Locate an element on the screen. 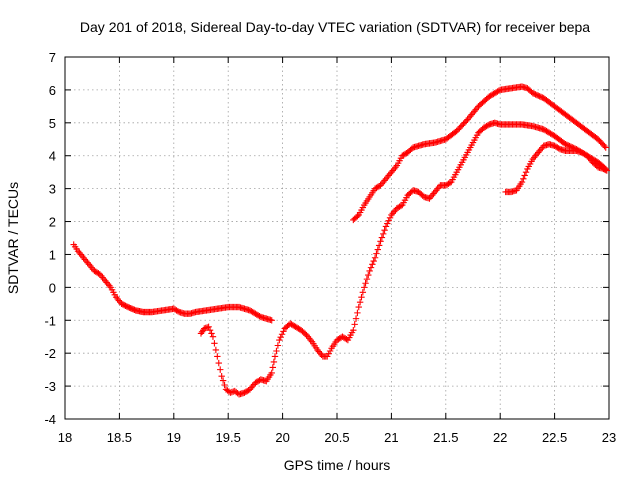 This screenshot has width=640, height=480. y-tick-label: -3 is located at coordinates (50, 386).